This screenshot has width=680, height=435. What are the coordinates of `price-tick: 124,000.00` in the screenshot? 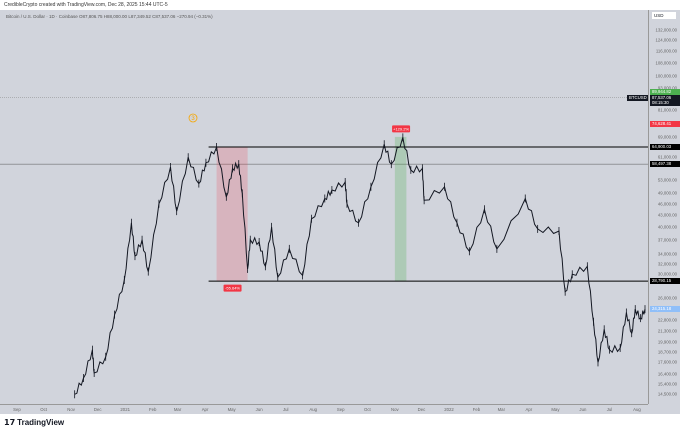 It's located at (666, 40).